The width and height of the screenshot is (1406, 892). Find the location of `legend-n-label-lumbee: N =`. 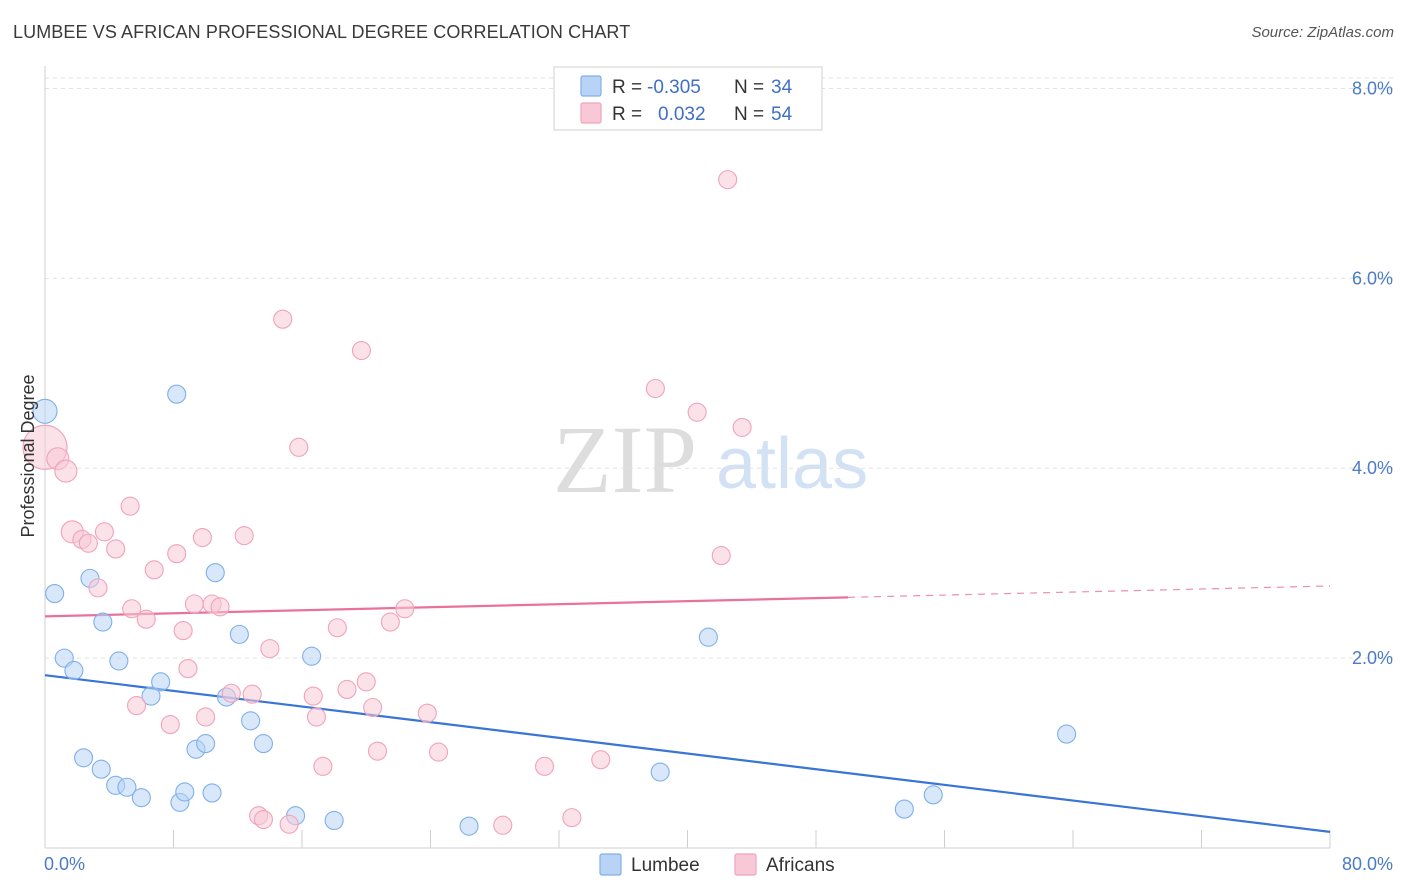

legend-n-label-lumbee: N = is located at coordinates (749, 87).